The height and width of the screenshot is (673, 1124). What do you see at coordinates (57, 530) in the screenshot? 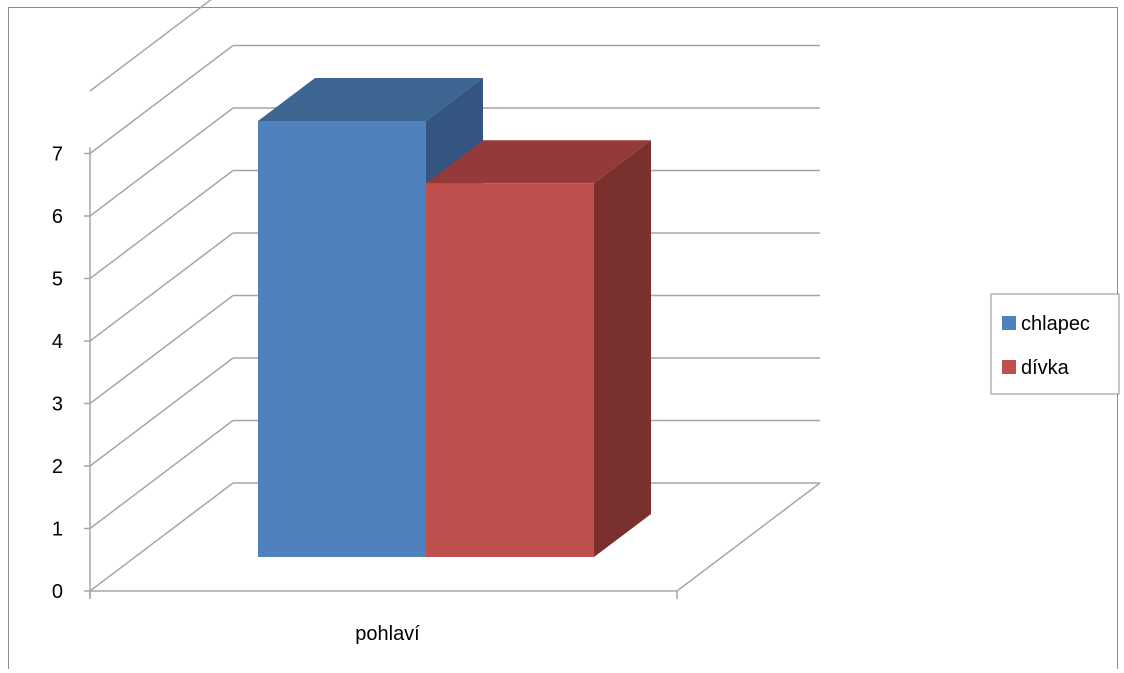
I see `y-tick-label: 1` at bounding box center [57, 530].